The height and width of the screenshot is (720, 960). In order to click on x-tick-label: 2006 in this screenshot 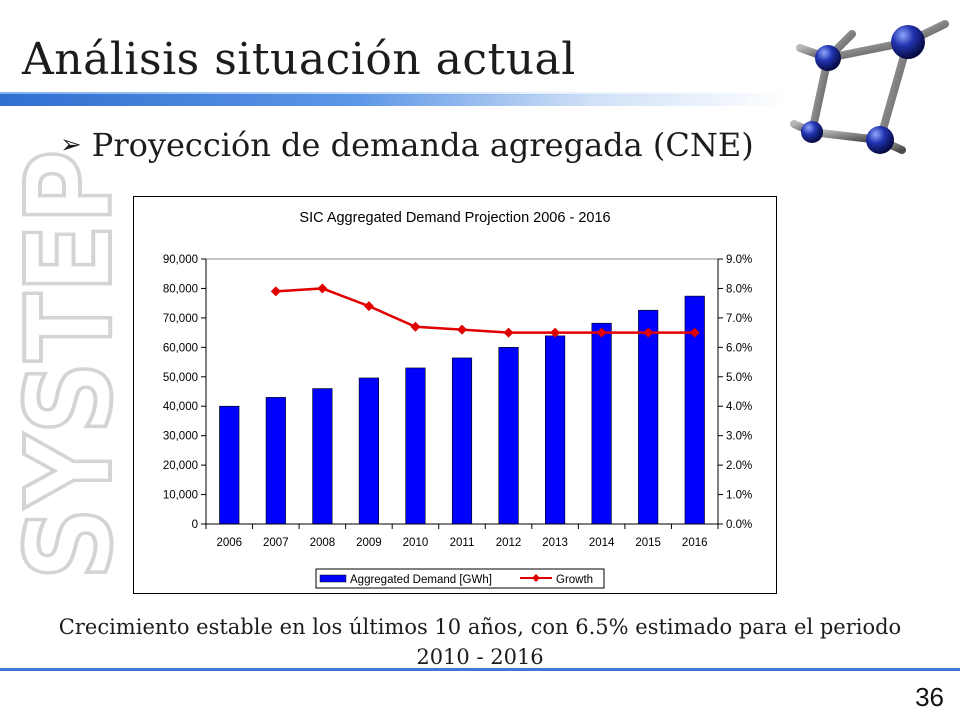, I will do `click(229, 543)`.